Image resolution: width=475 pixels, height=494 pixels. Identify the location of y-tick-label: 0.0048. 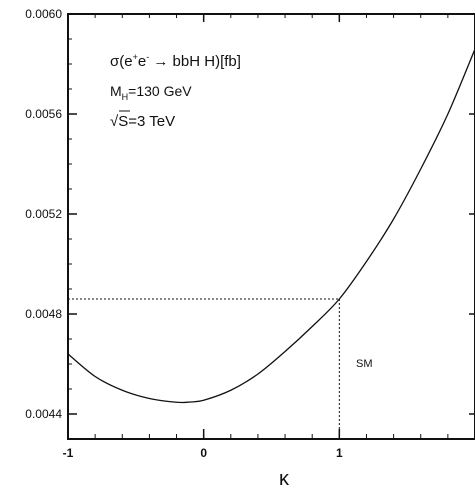
(43, 314).